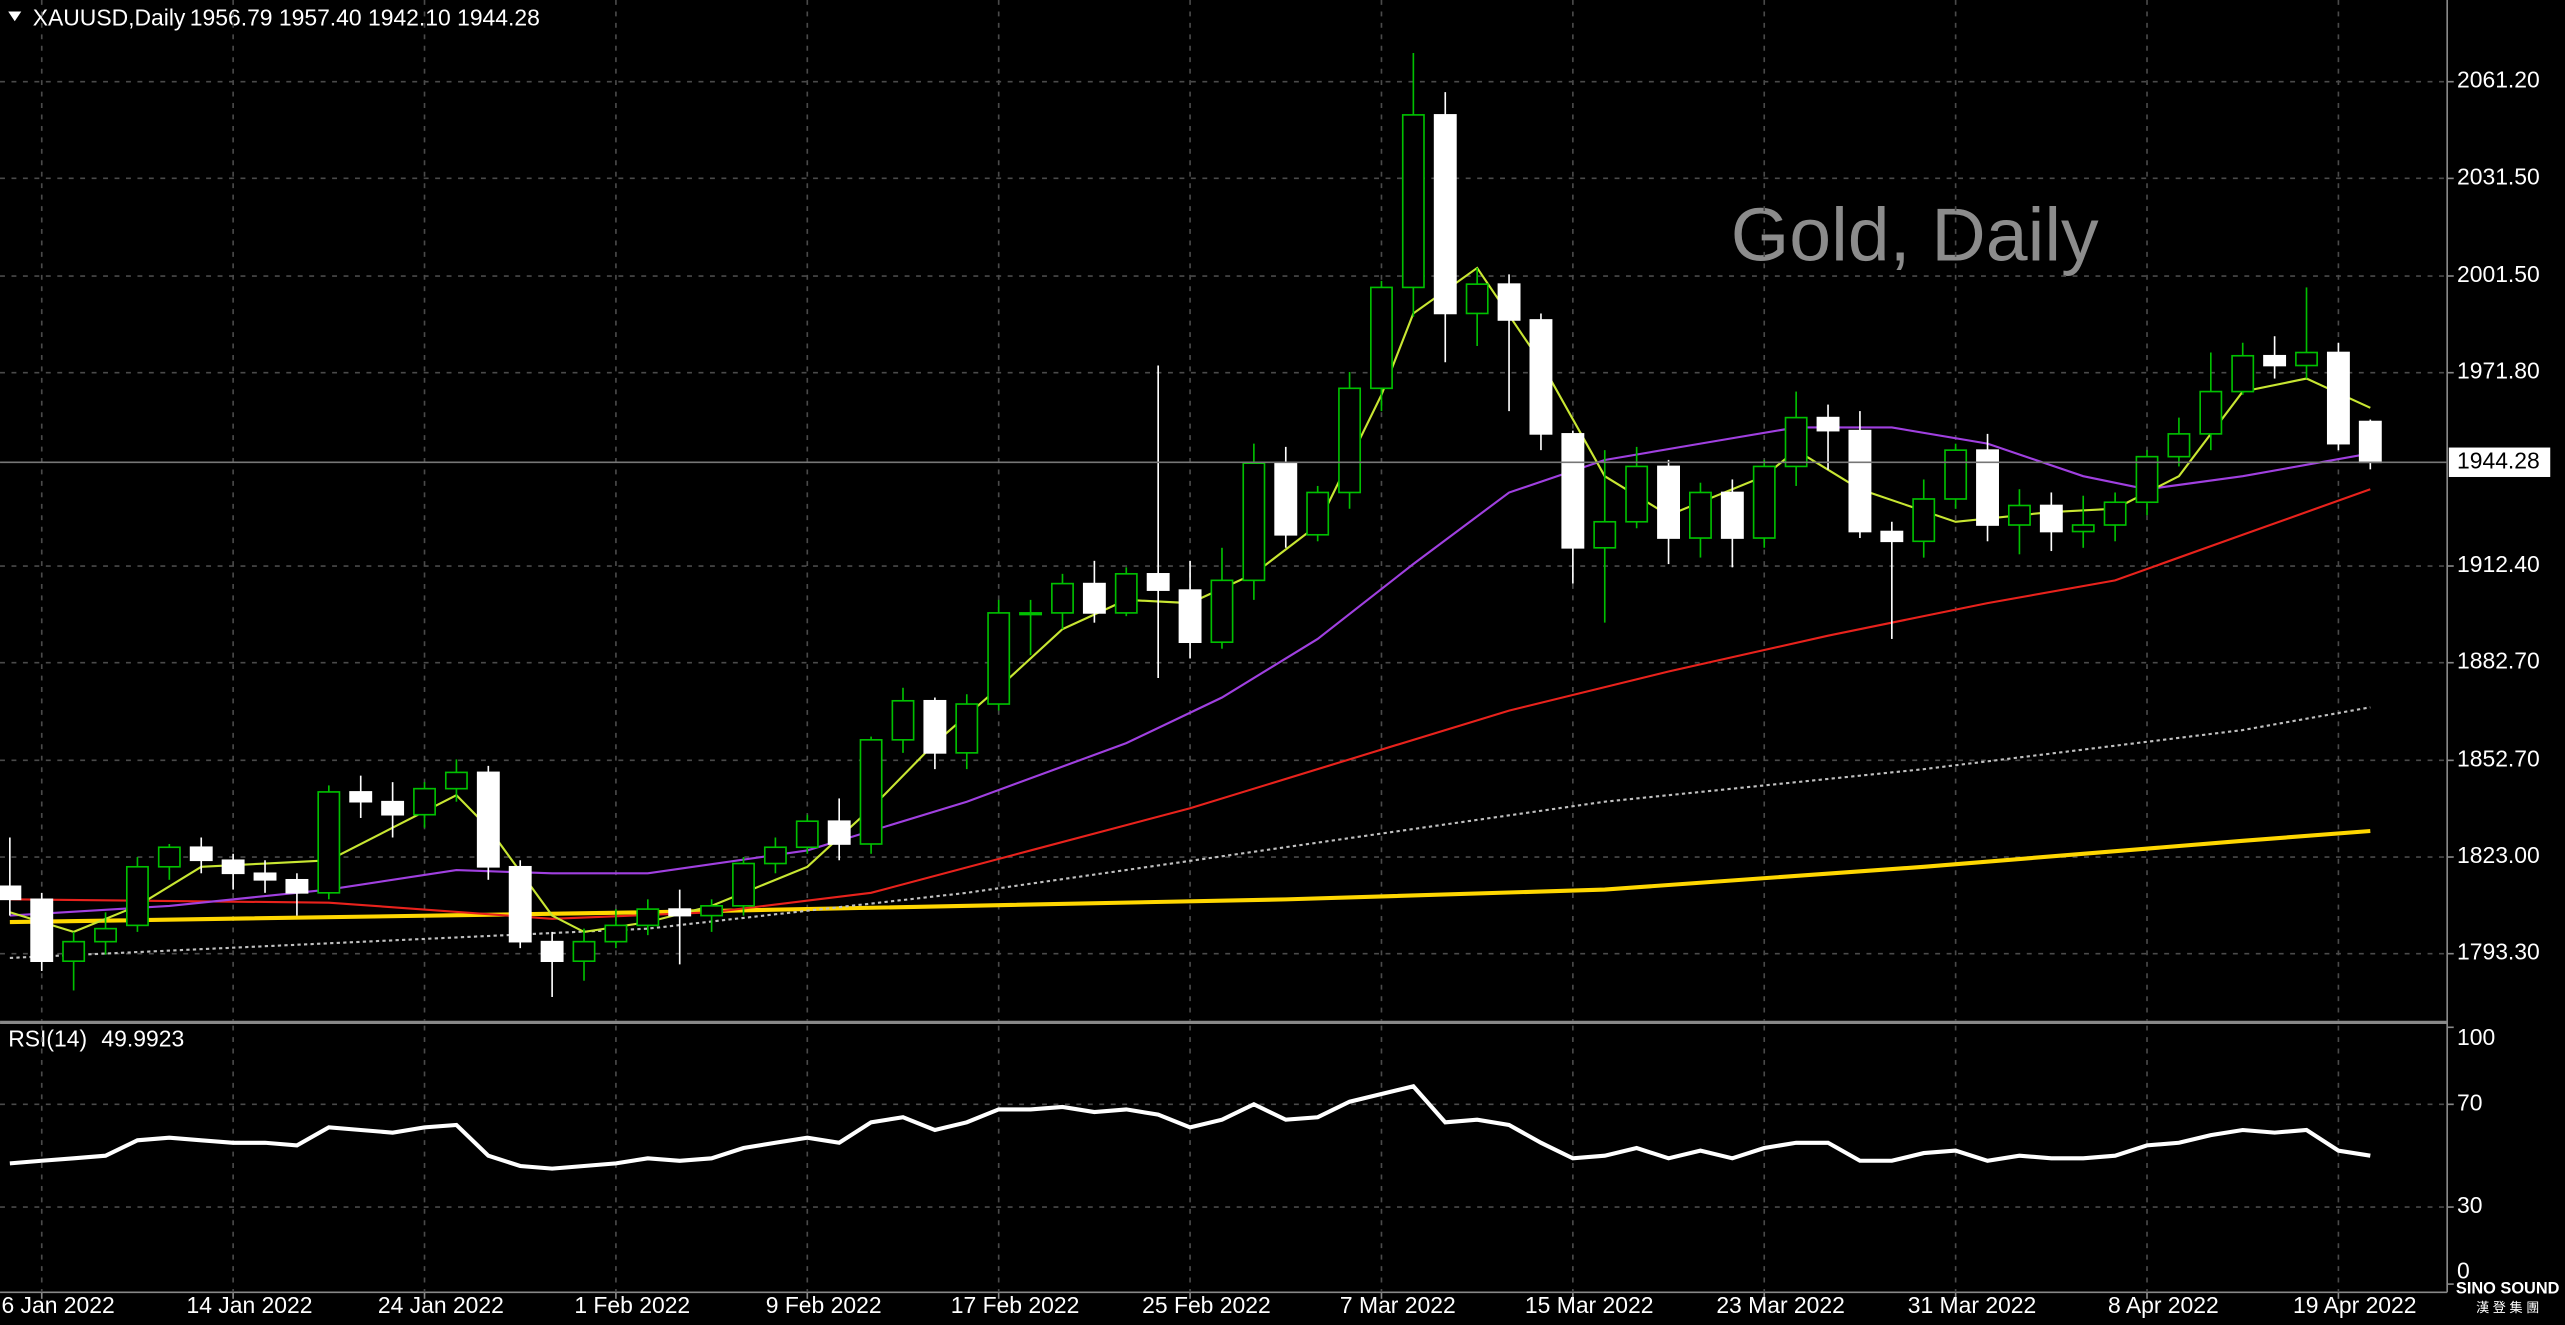  What do you see at coordinates (47, 1038) in the screenshot?
I see `rsi-title: RSI(14)` at bounding box center [47, 1038].